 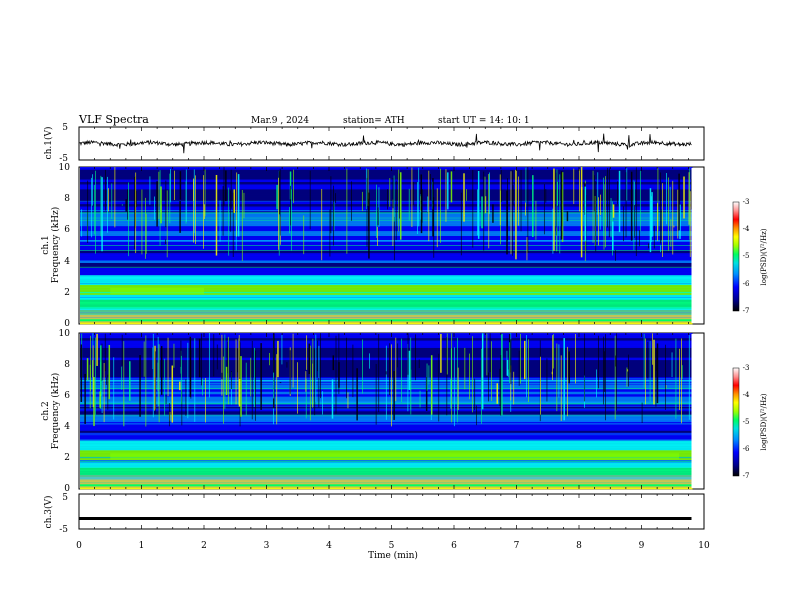 I want to click on ch1-spec-lowfreq-strip, so click(x=386, y=316).